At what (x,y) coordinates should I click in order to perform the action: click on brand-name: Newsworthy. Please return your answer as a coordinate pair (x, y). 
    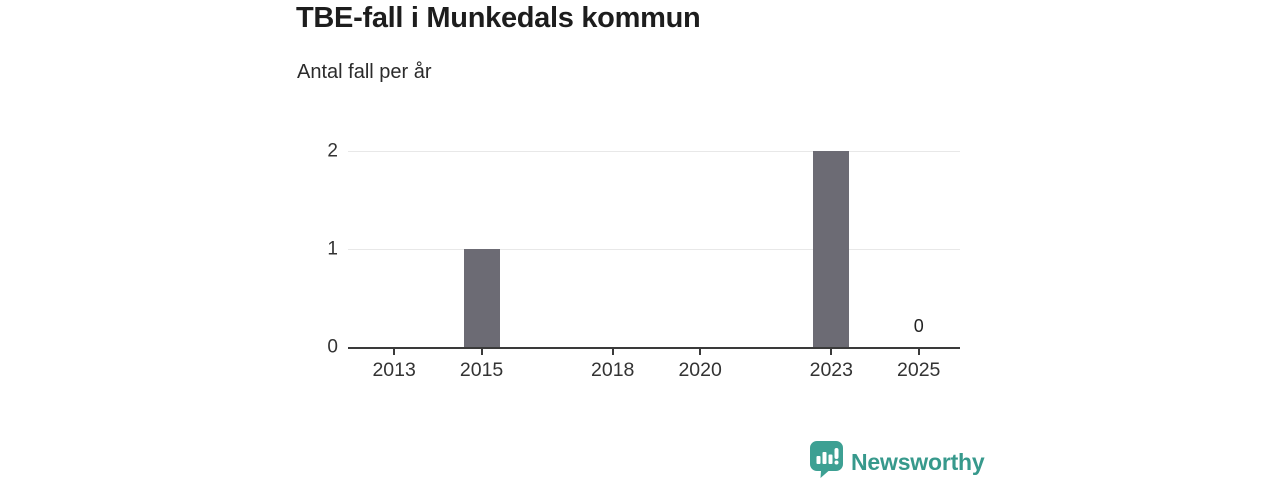
    Looking at the image, I should click on (918, 461).